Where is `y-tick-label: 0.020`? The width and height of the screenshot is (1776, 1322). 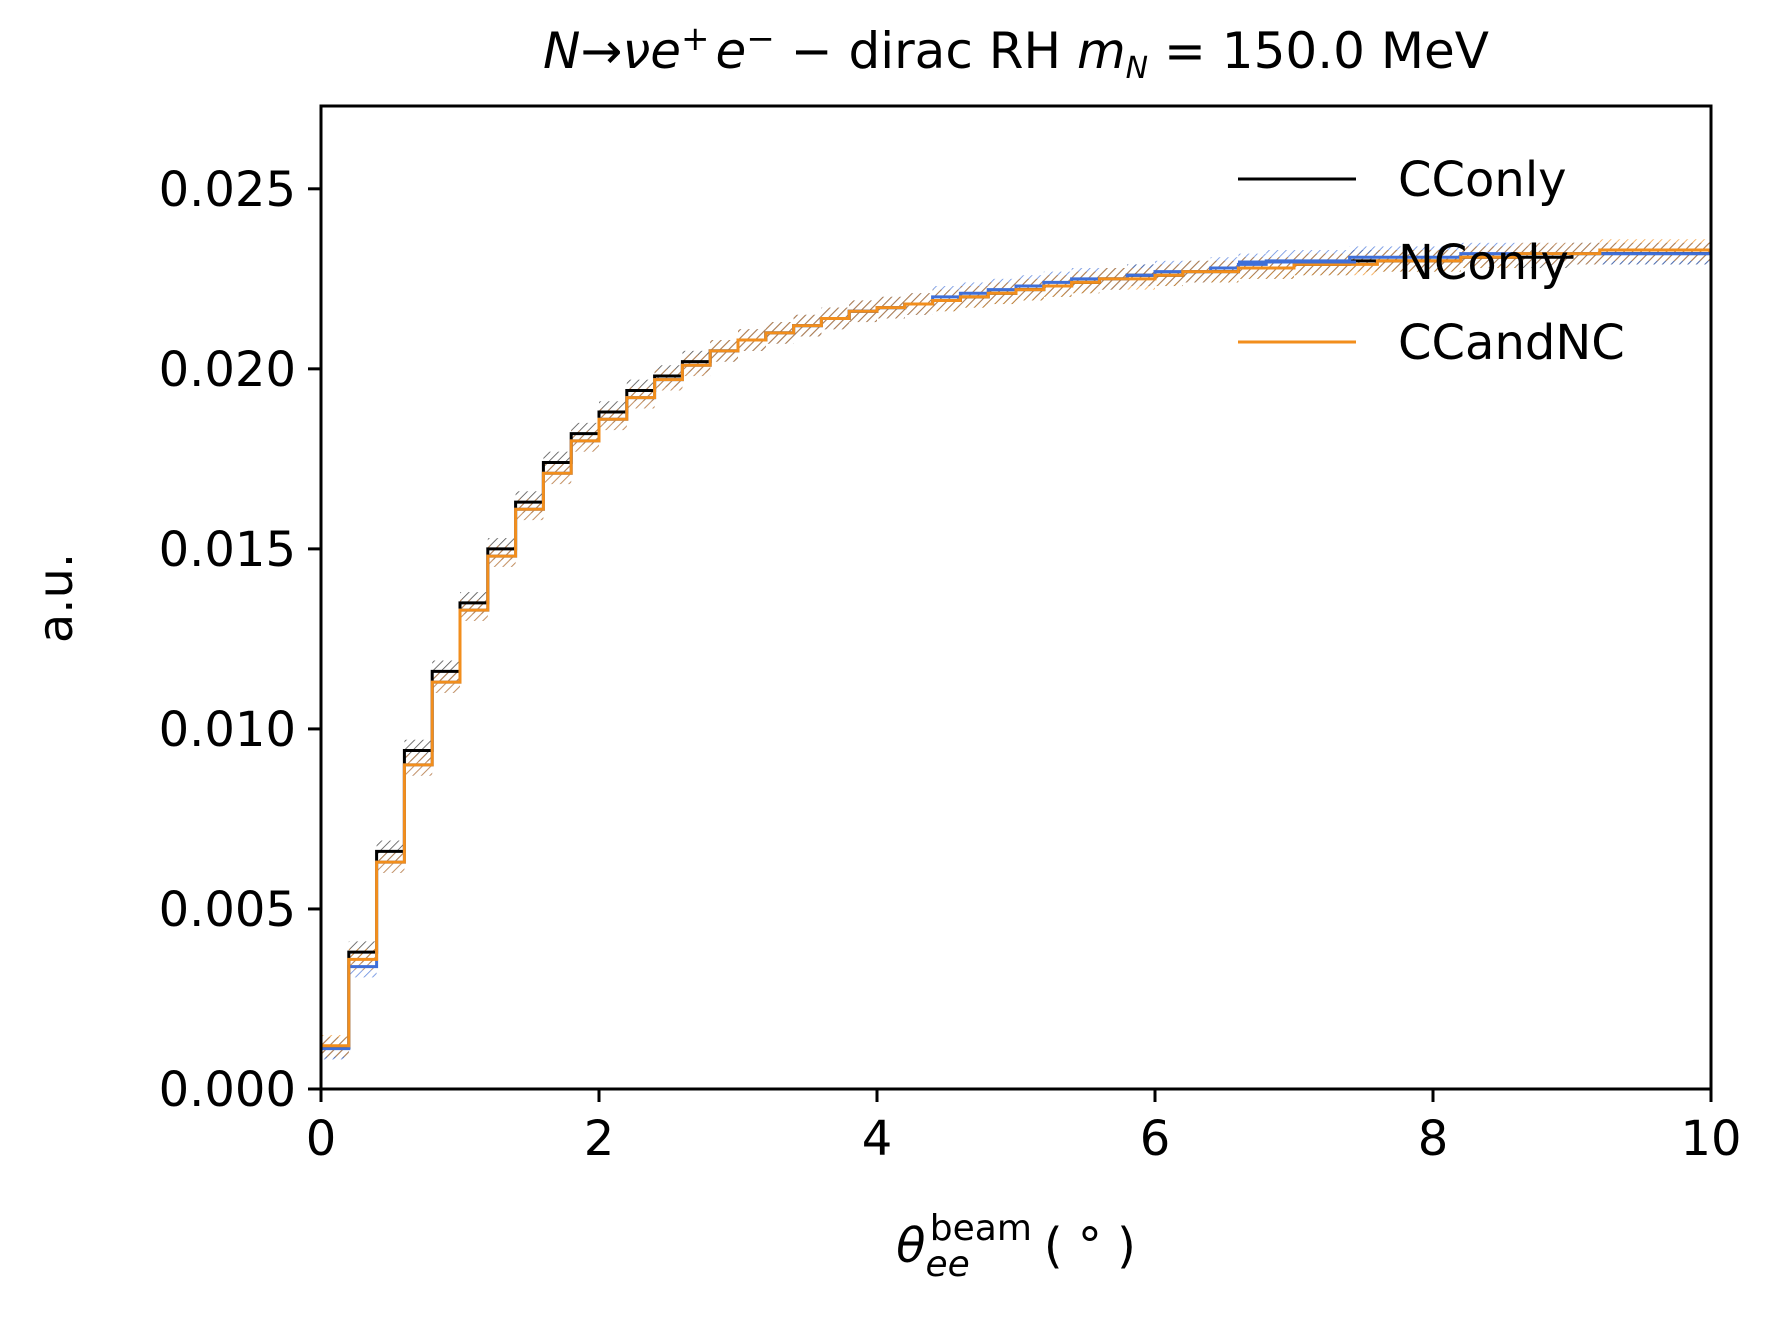
y-tick-label: 0.020 is located at coordinates (227, 370).